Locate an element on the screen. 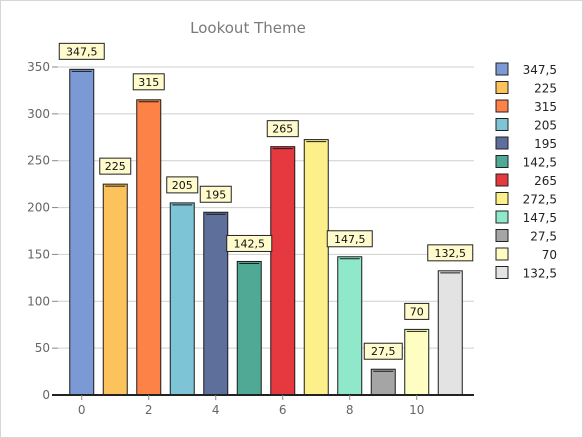 This screenshot has width=583, height=438. data-label: 347,5 is located at coordinates (82, 51).